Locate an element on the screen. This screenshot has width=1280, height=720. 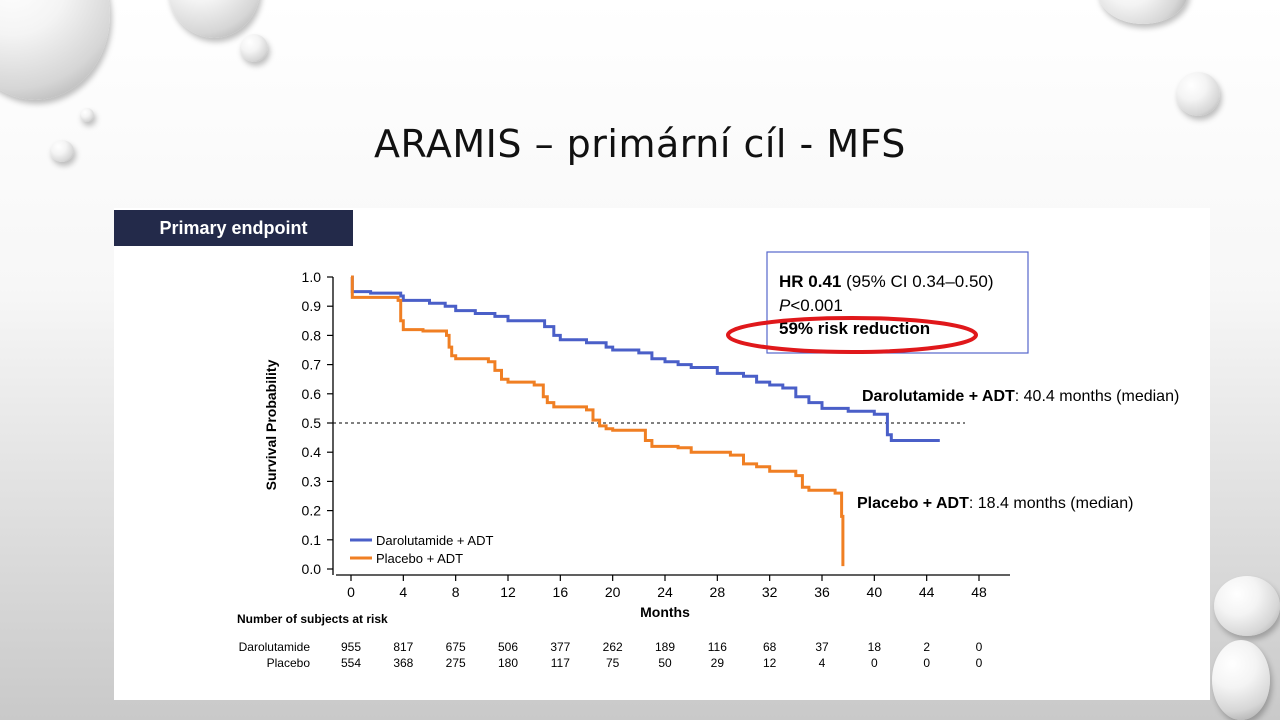
x-tick-label: 36 is located at coordinates (822, 592).